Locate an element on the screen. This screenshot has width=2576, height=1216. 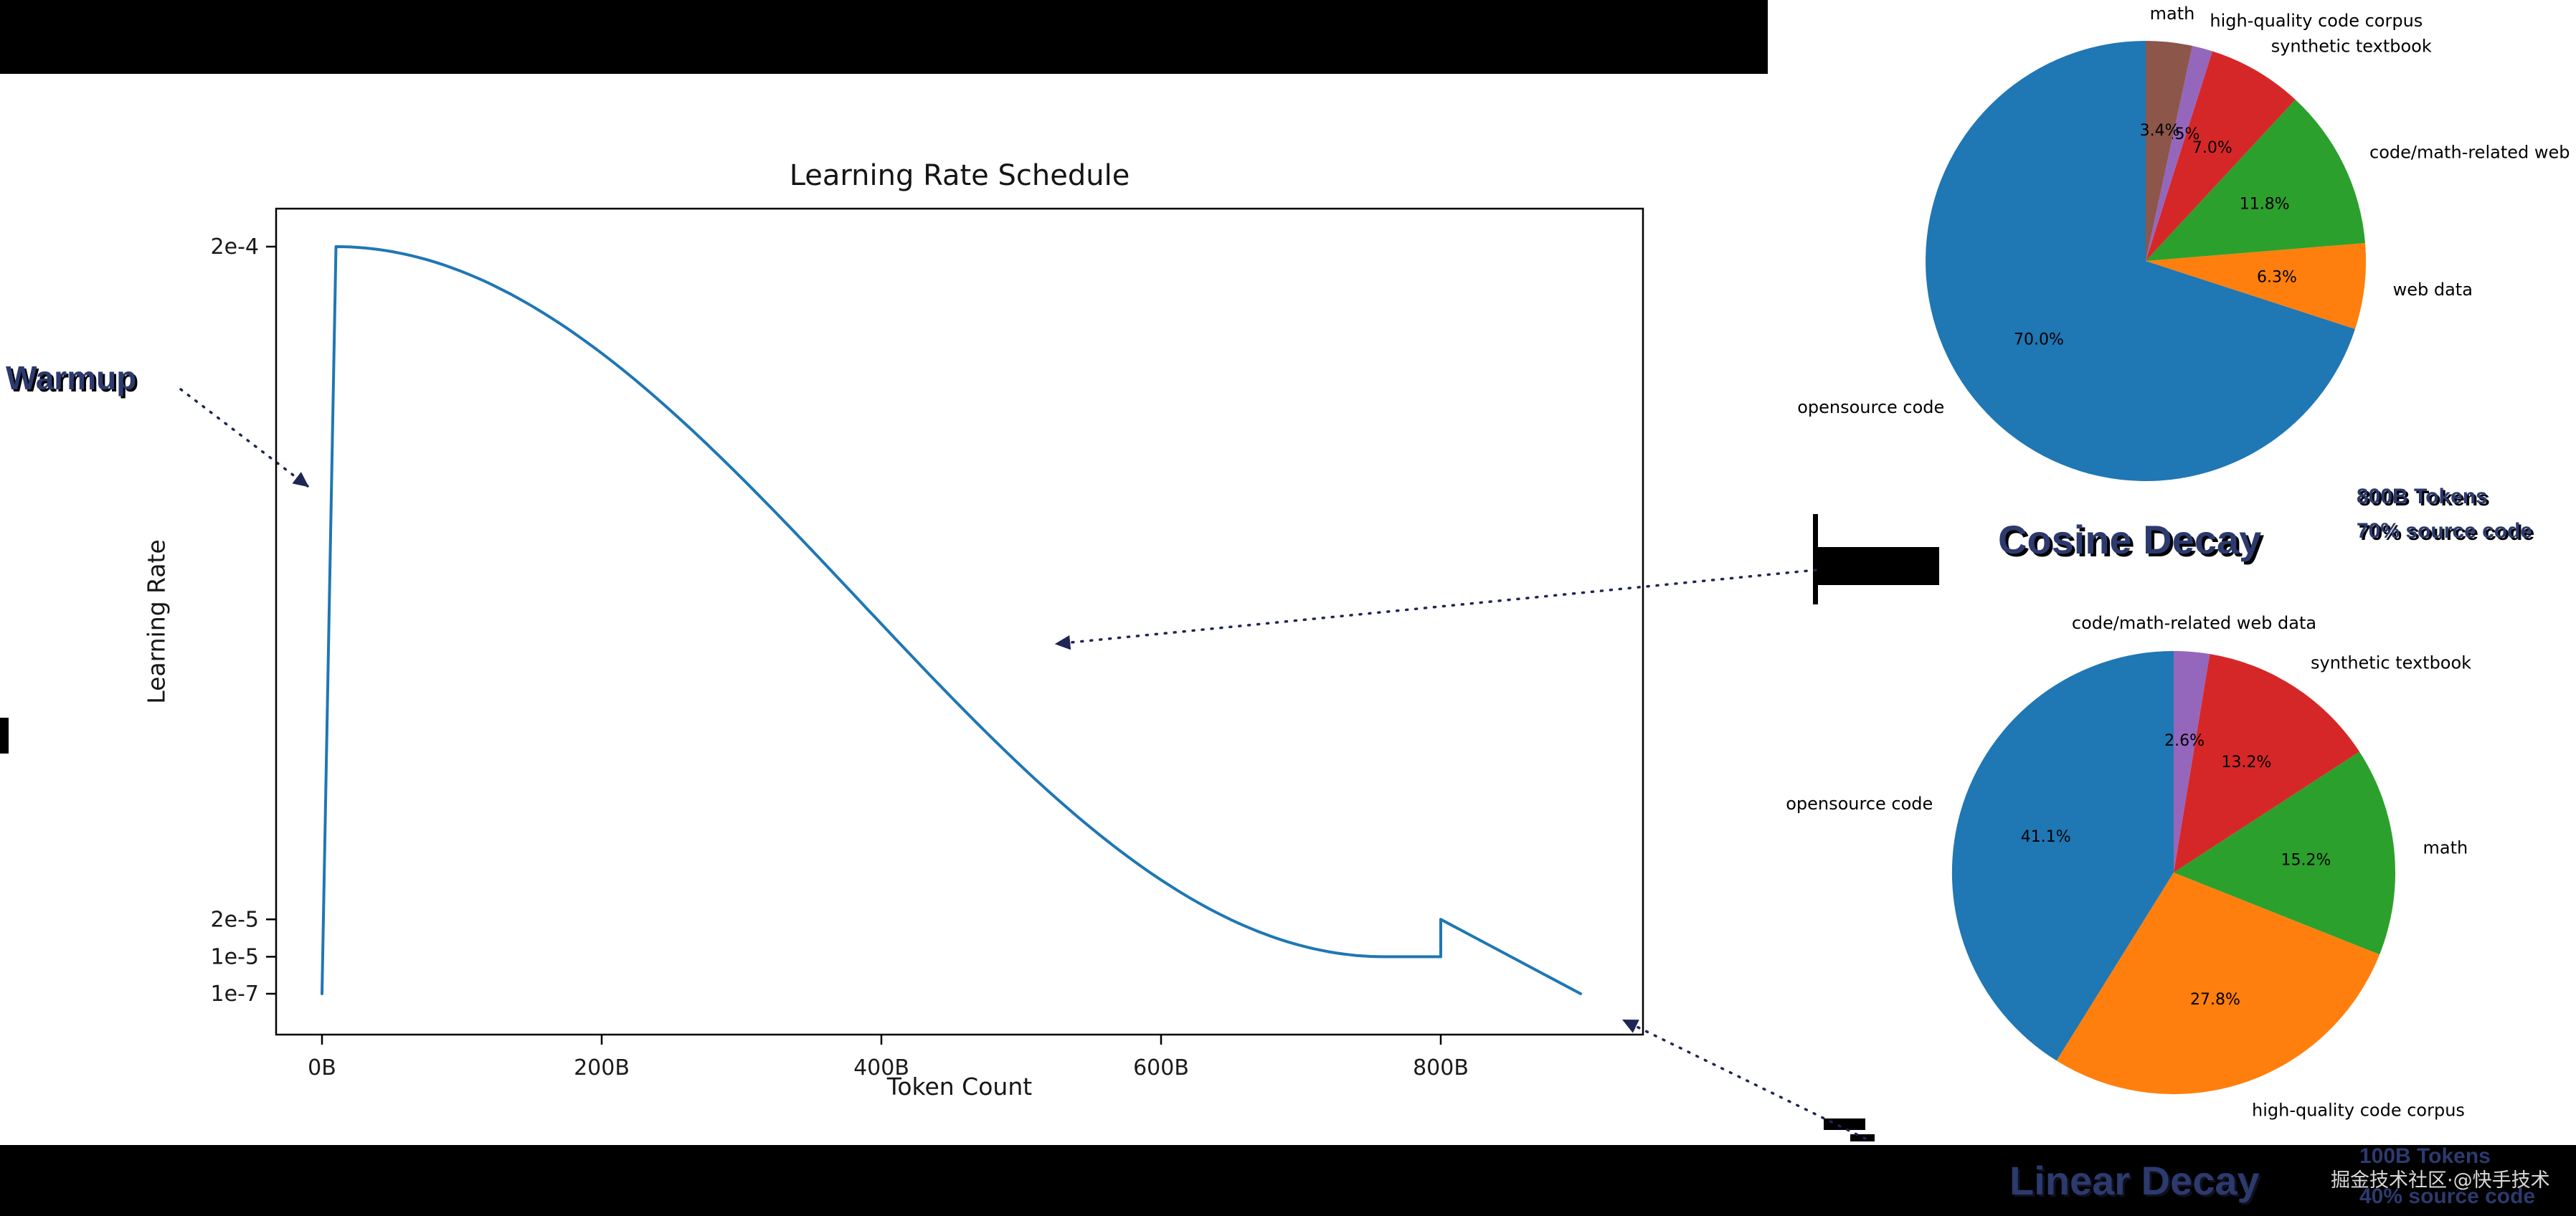
linear-decay-annotation: Linear Decay is located at coordinates (2134, 1180).